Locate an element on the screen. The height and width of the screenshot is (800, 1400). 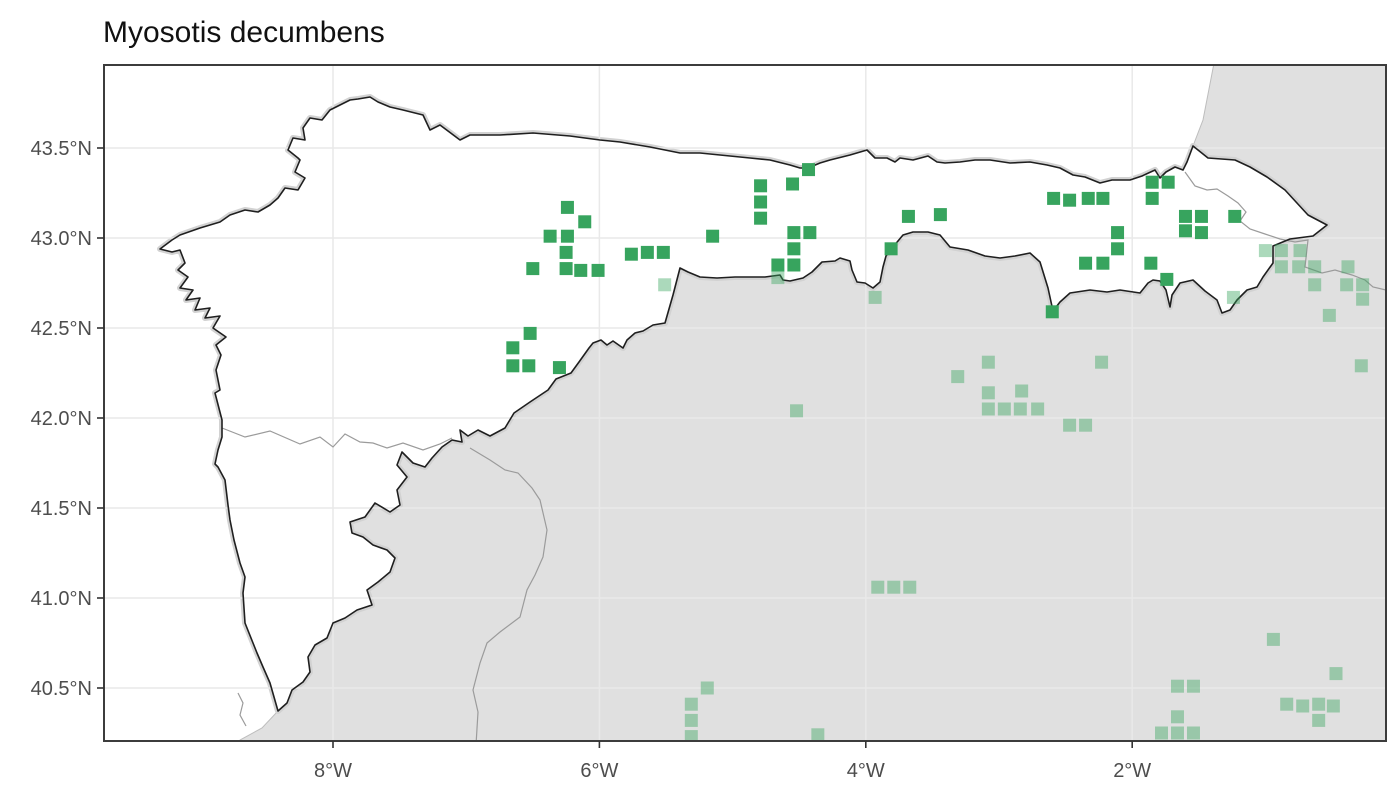
y-tick-label: 40.5°N is located at coordinates (61, 689).